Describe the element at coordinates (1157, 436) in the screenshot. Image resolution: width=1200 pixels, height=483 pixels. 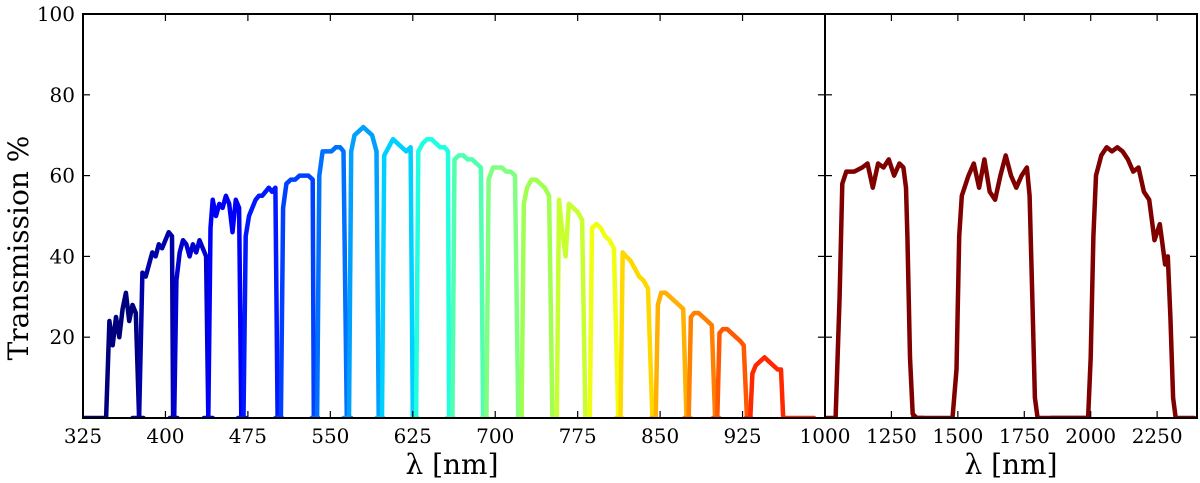
I see `nir-x-tick-label-2250: 2250` at that location.